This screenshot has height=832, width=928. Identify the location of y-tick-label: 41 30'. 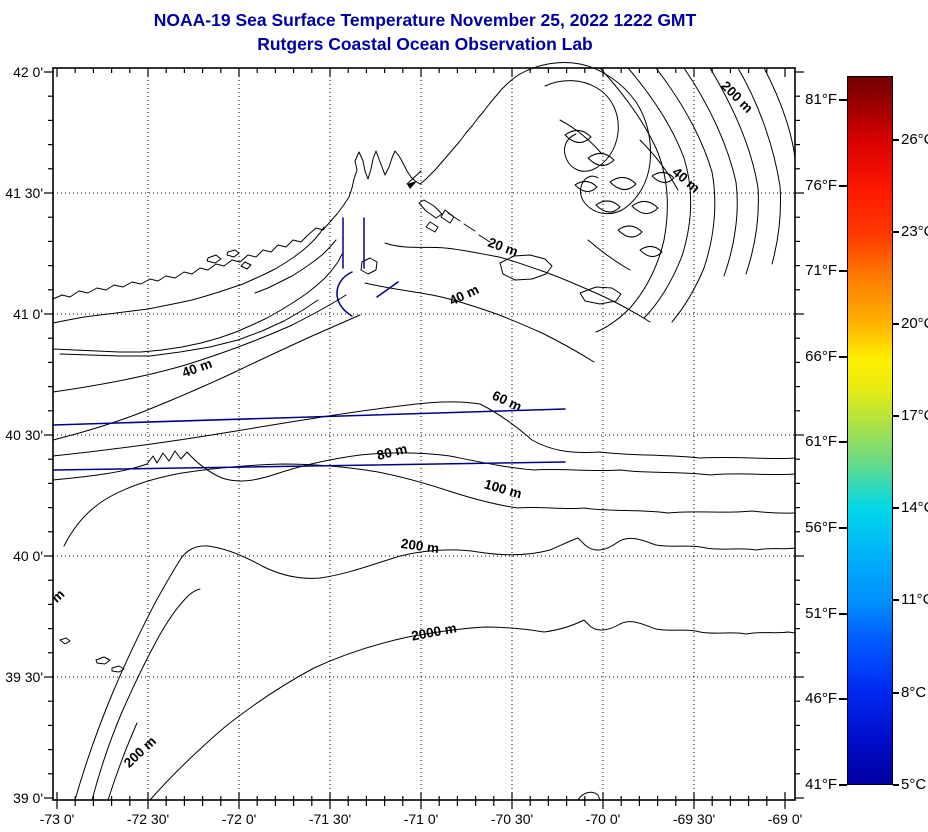
(24, 193).